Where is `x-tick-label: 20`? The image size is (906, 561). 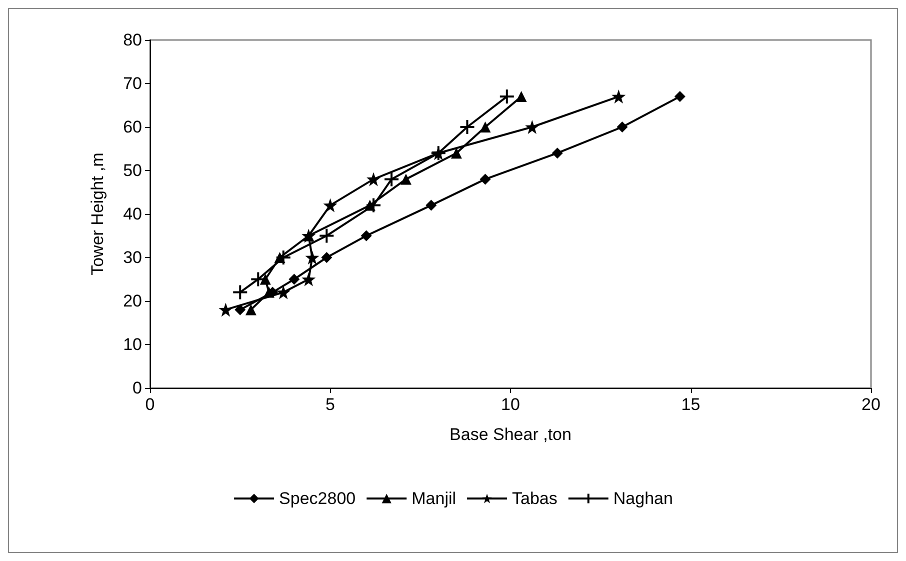
x-tick-label: 20 is located at coordinates (871, 404).